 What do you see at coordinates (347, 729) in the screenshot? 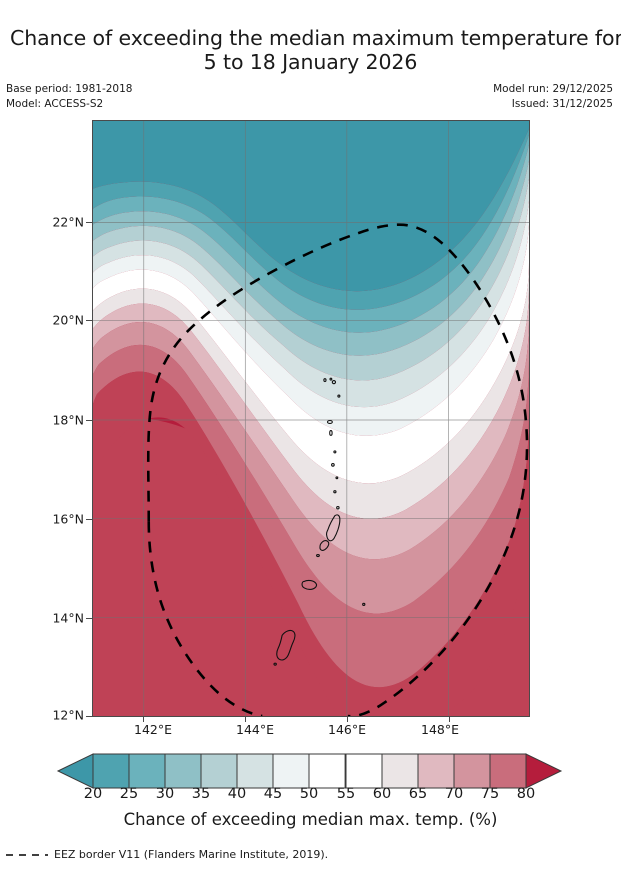
I see `xtick-146E: 146°E` at bounding box center [347, 729].